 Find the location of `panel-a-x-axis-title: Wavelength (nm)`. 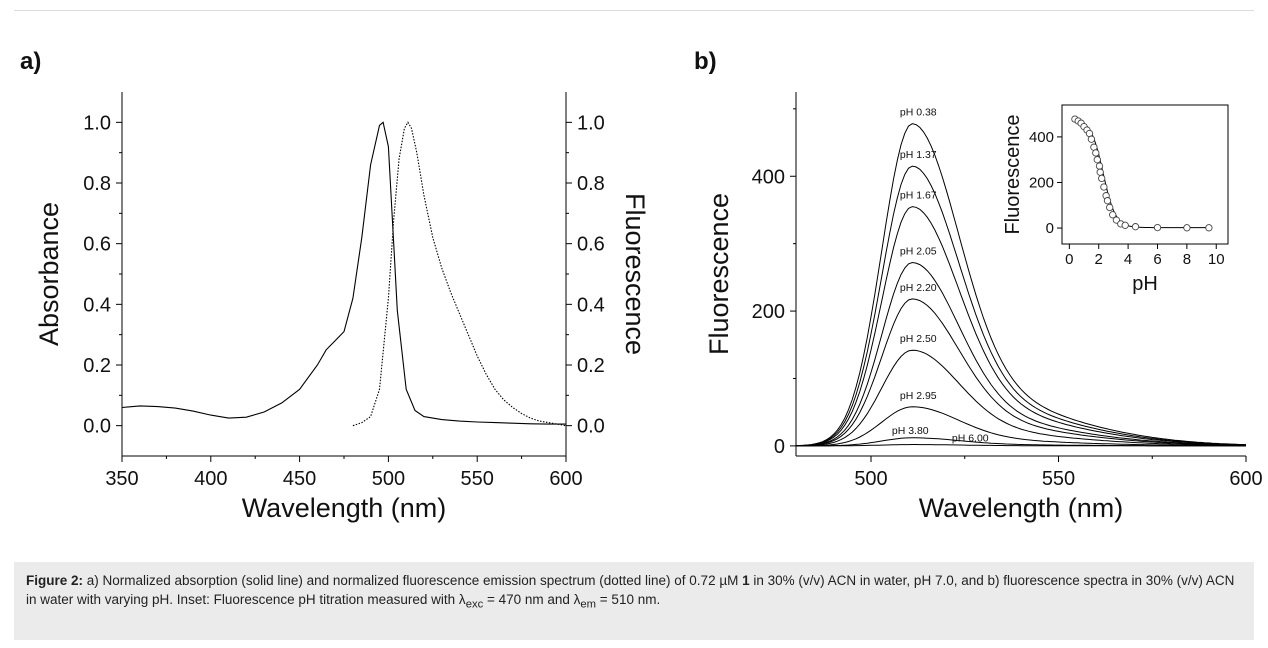

panel-a-x-axis-title: Wavelength (nm) is located at coordinates (344, 508).